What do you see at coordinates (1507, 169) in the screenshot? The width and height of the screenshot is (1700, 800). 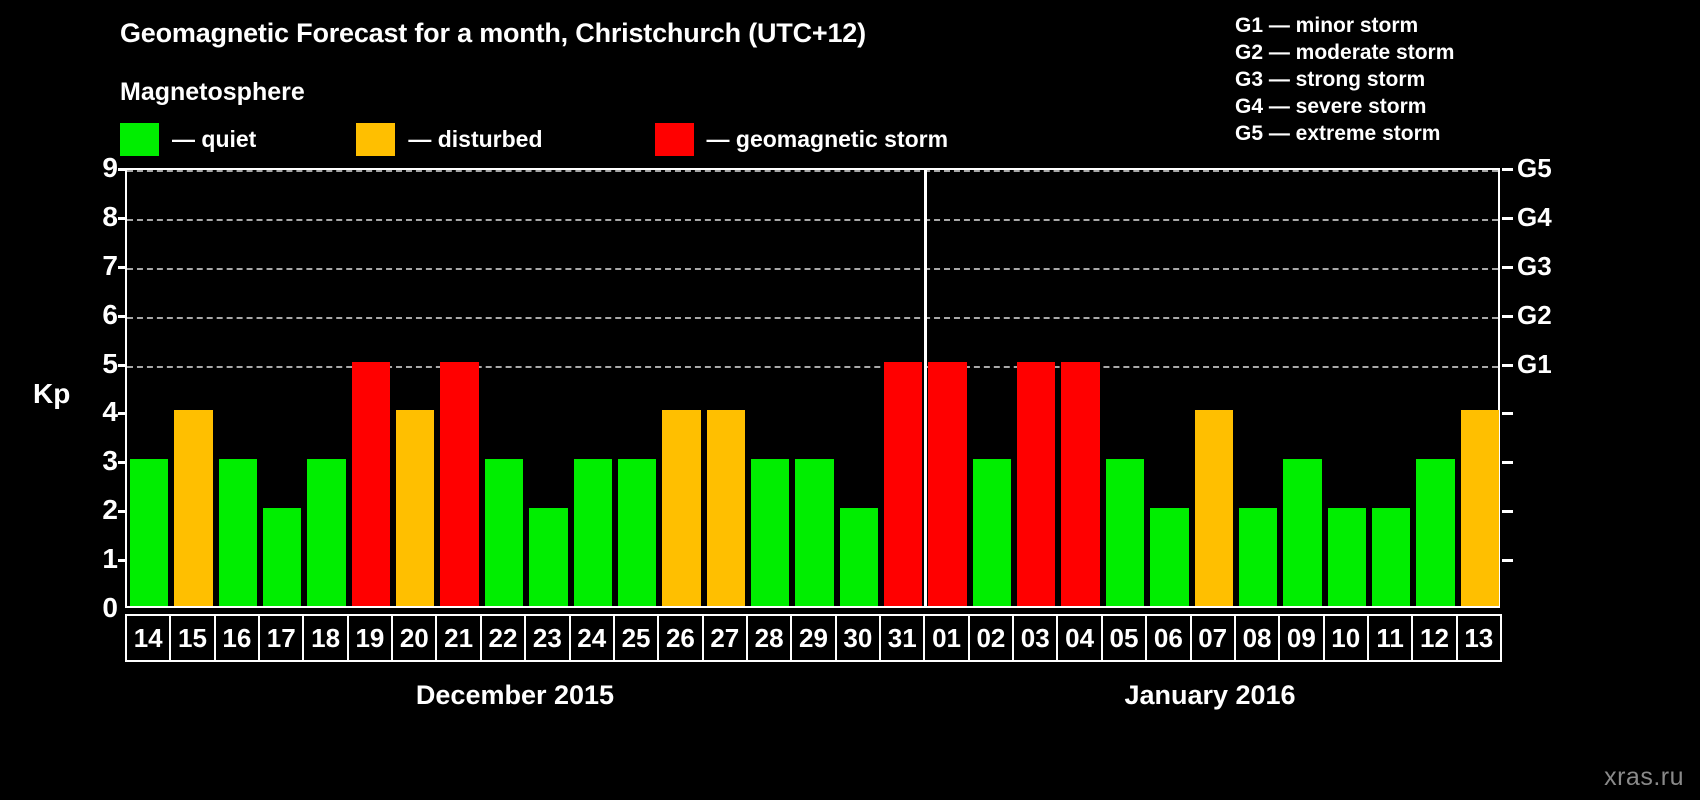 I see `g-tick-mark-G5` at bounding box center [1507, 169].